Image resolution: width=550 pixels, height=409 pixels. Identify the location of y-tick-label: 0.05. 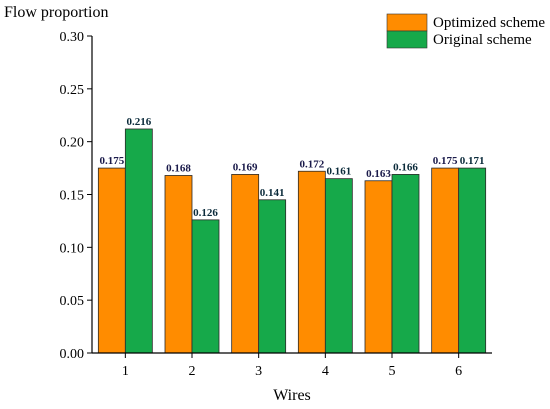
(72, 301).